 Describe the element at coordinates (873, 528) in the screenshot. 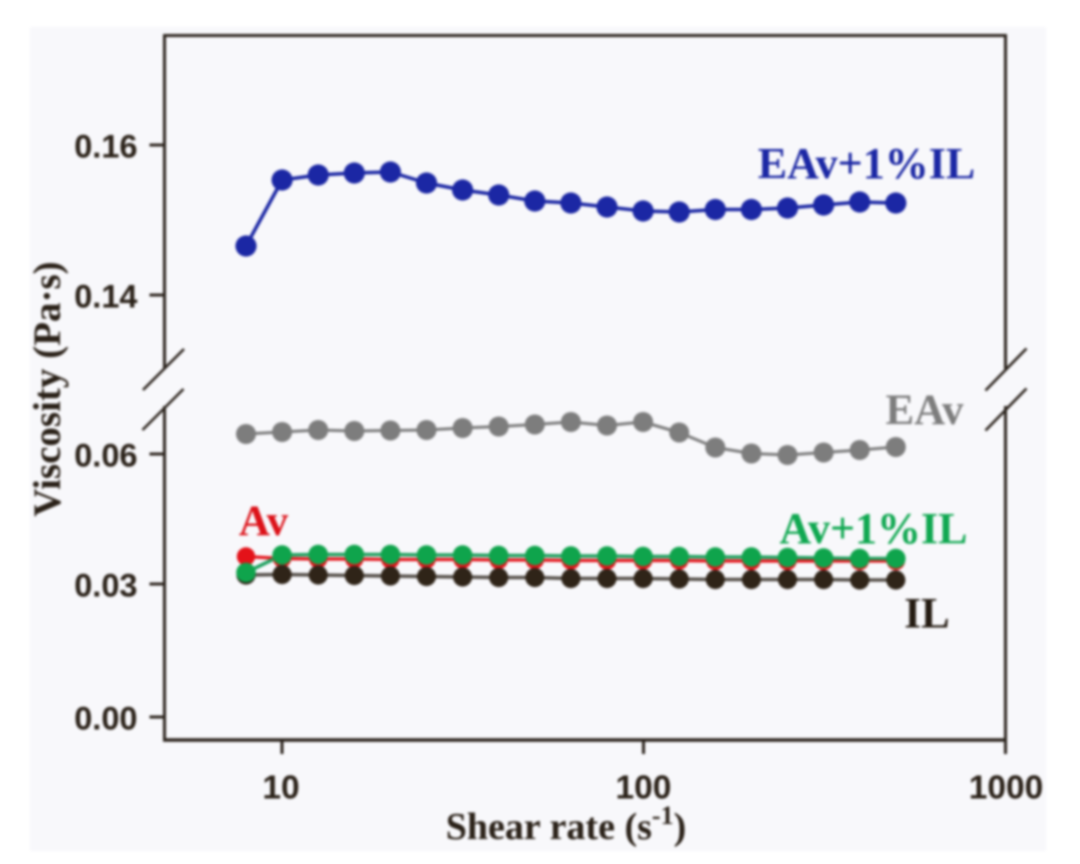

I see `svg-text: Av+1%IL` at that location.